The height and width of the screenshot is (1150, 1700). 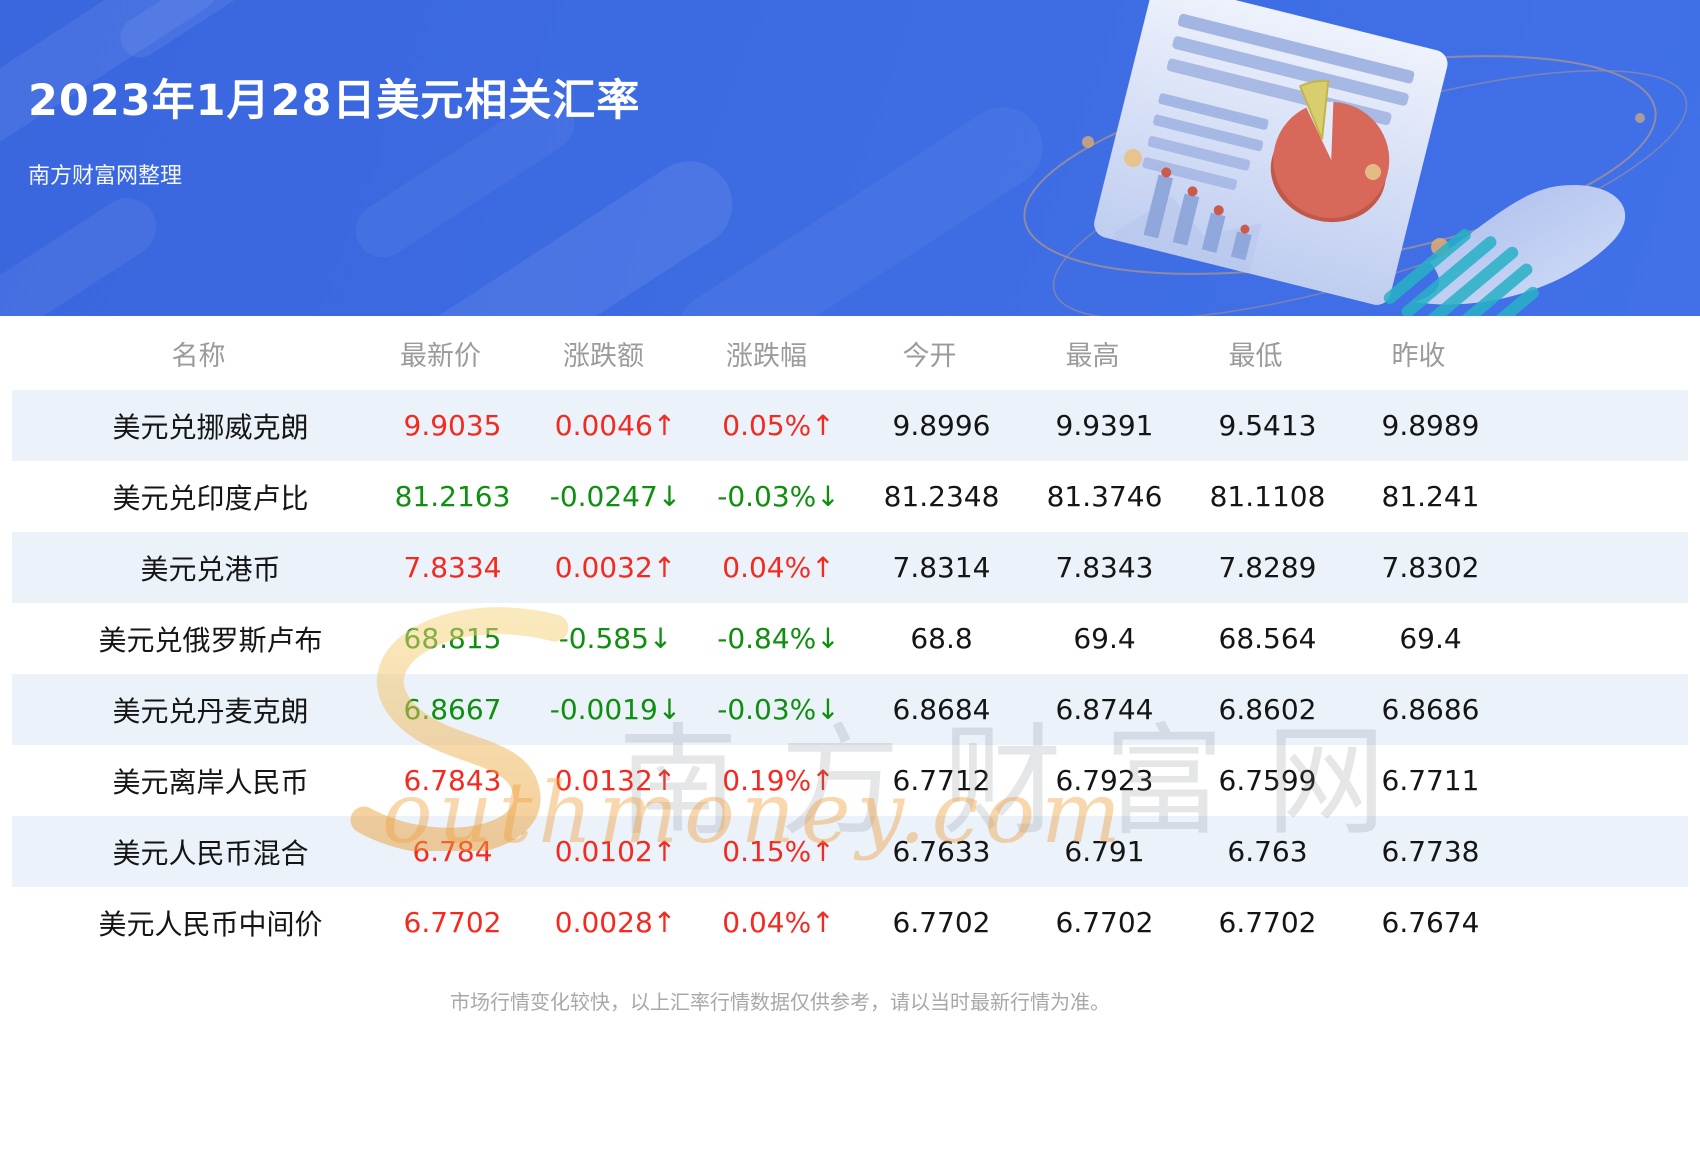 I want to click on column-header-open: 今开, so click(x=929, y=356).